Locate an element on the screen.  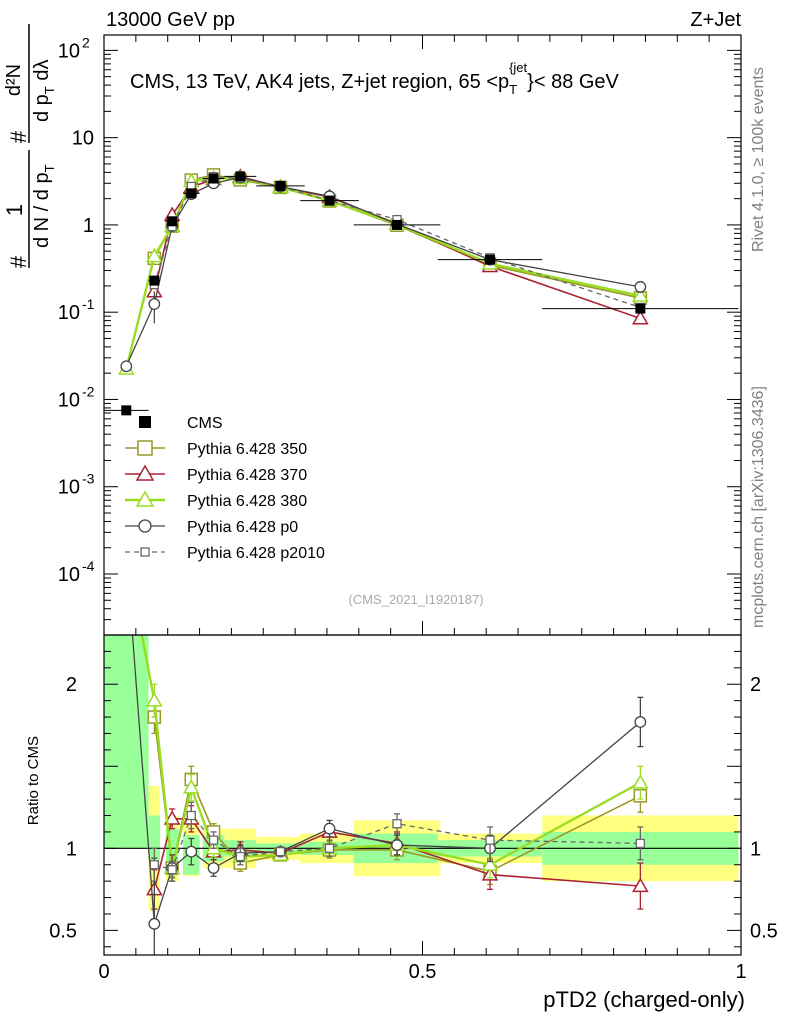
y-tick-exponent: -2 is located at coordinates (88, 391).